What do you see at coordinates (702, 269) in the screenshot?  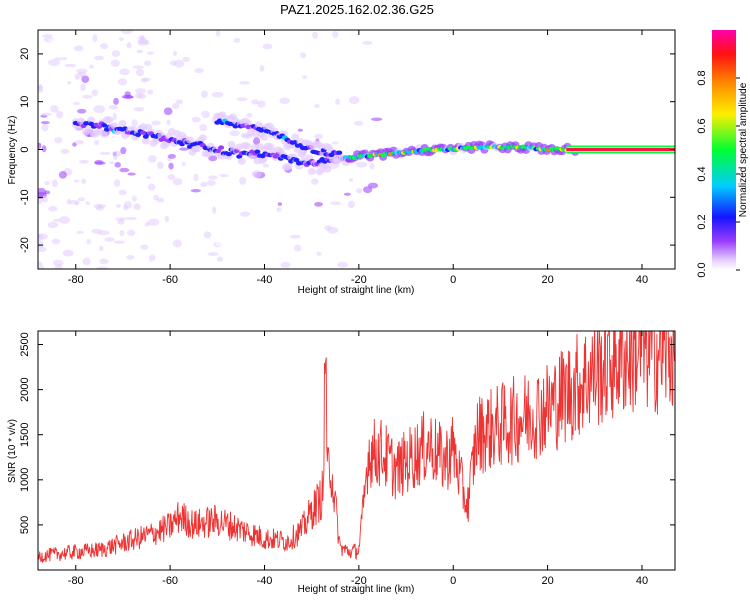 I see `colorbar-tick-label: 0.0` at bounding box center [702, 269].